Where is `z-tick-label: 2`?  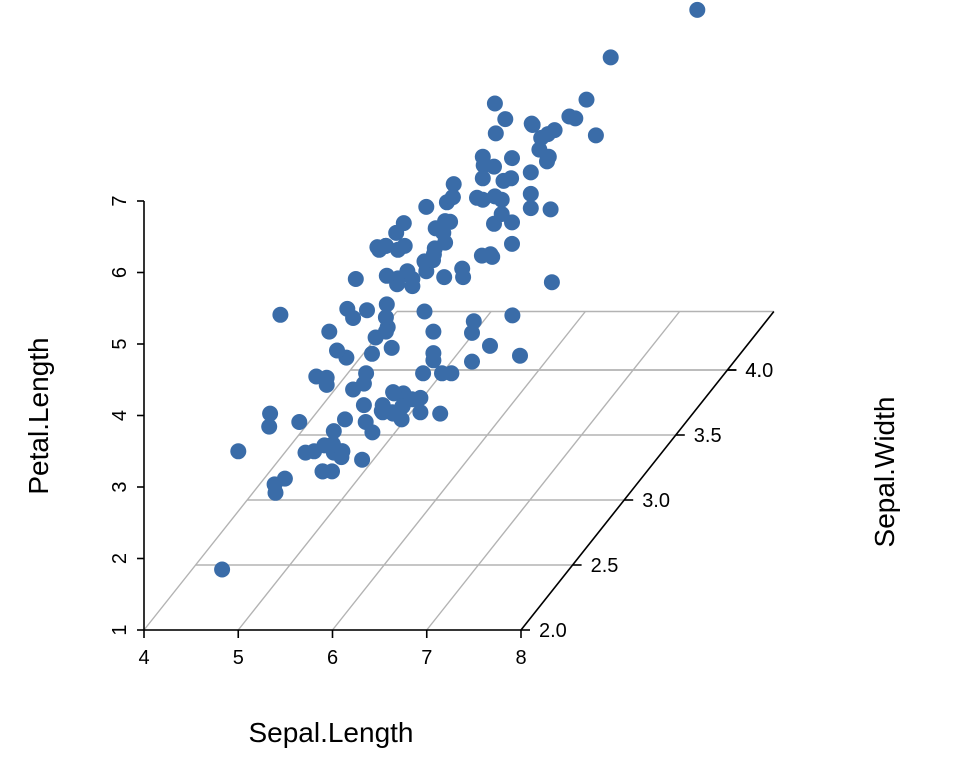
z-tick-label: 2 is located at coordinates (120, 558).